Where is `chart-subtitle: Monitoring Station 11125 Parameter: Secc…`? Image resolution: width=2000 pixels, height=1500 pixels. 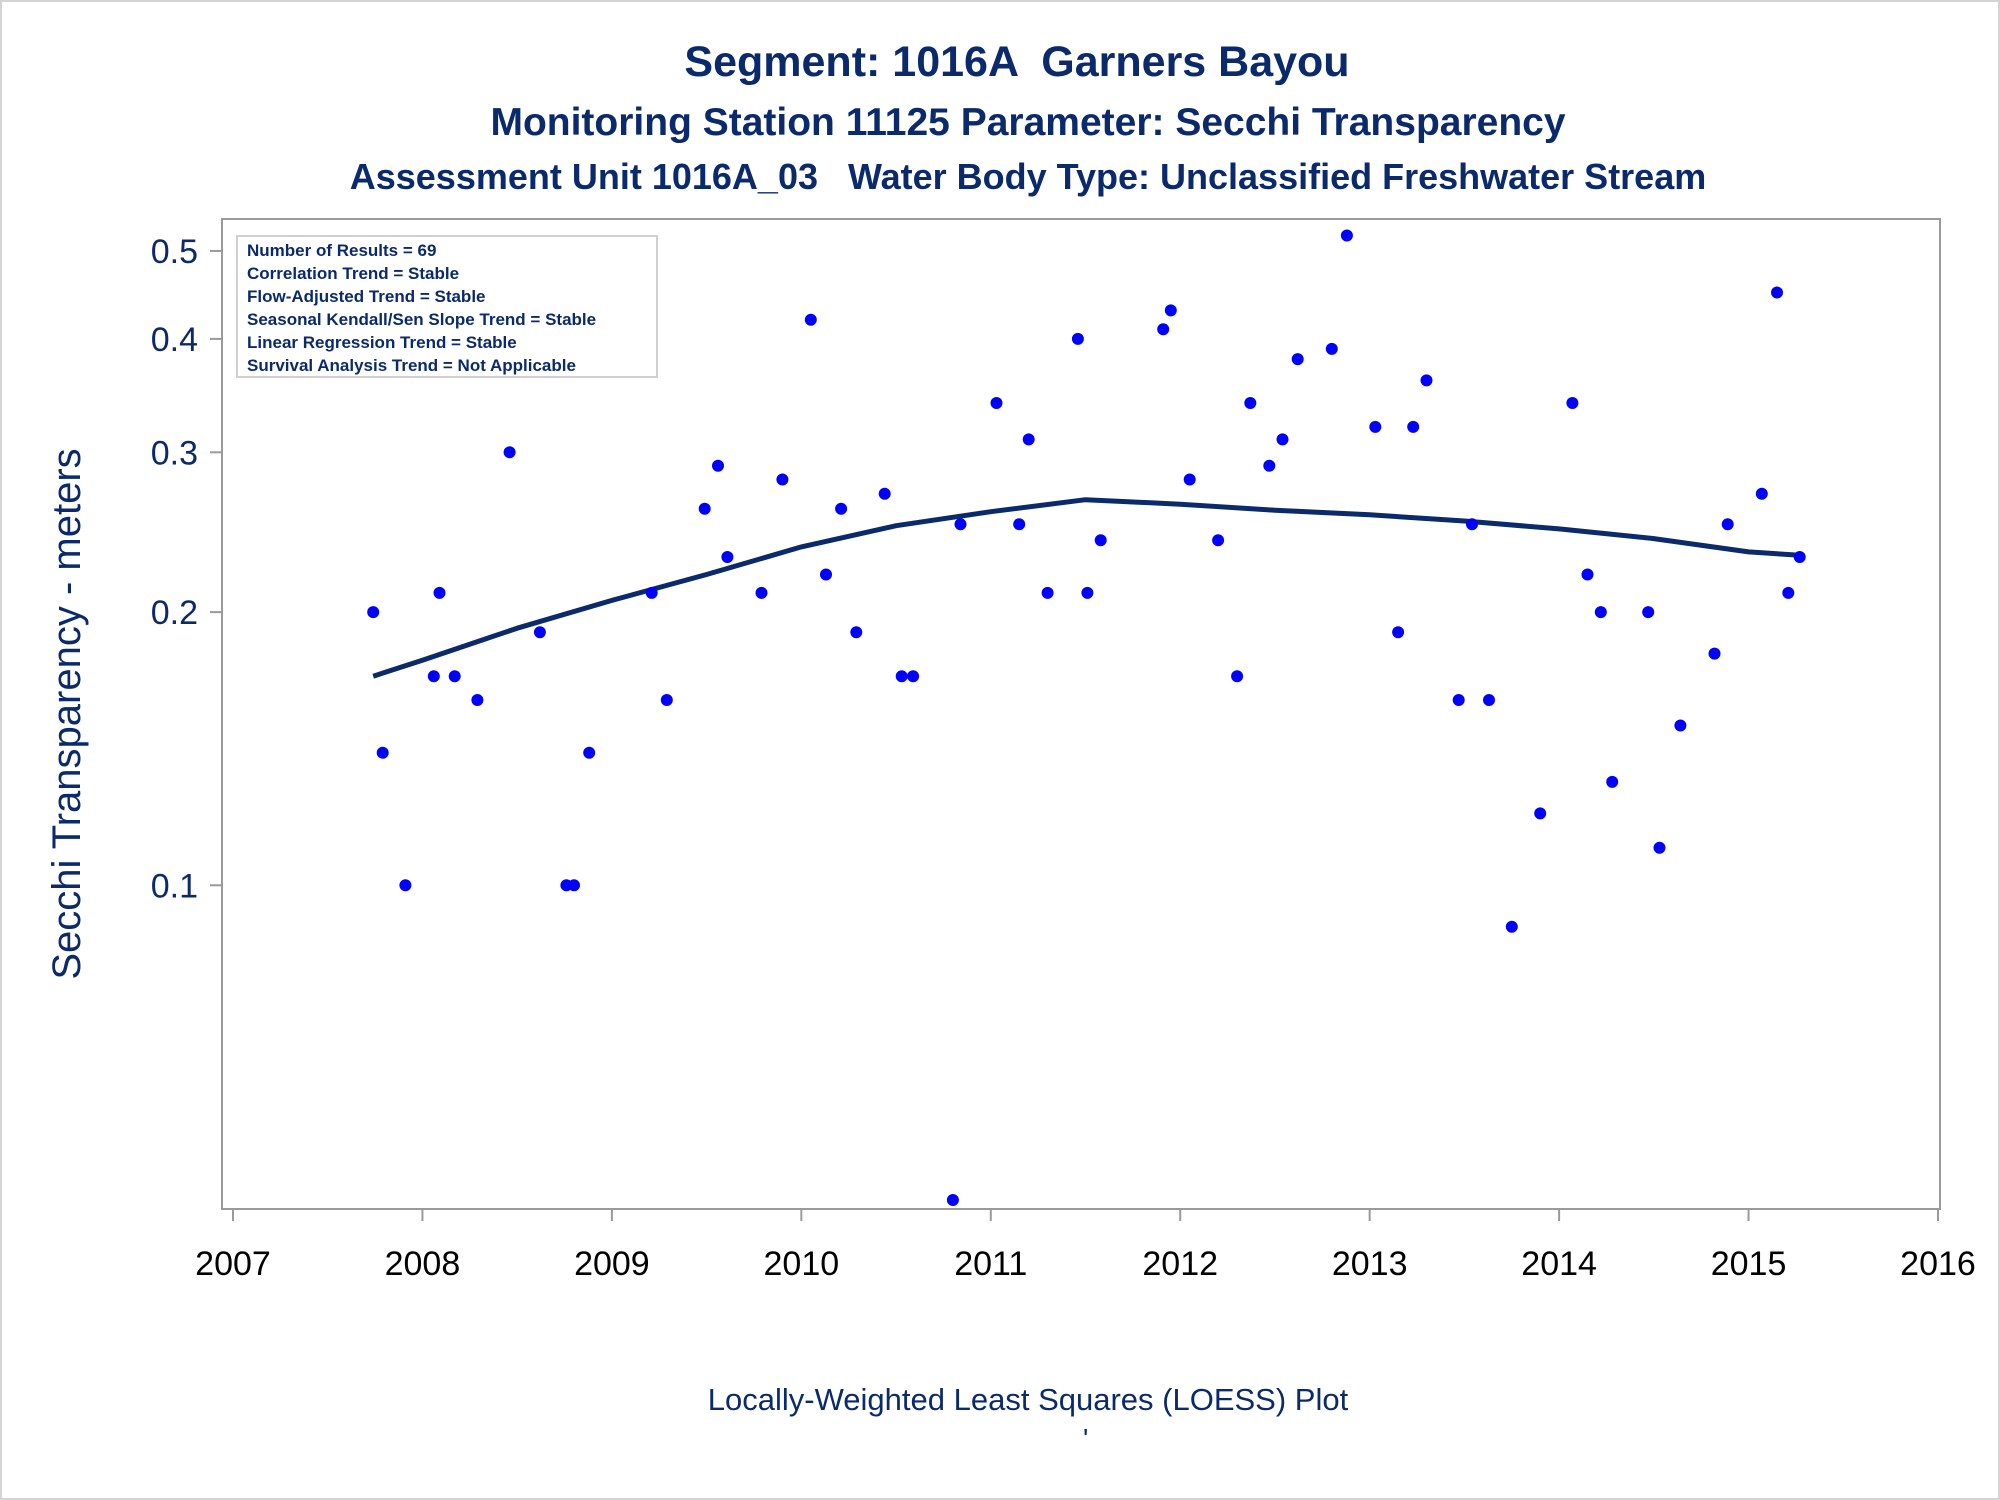 chart-subtitle: Monitoring Station 11125 Parameter: Secc… is located at coordinates (1028, 122).